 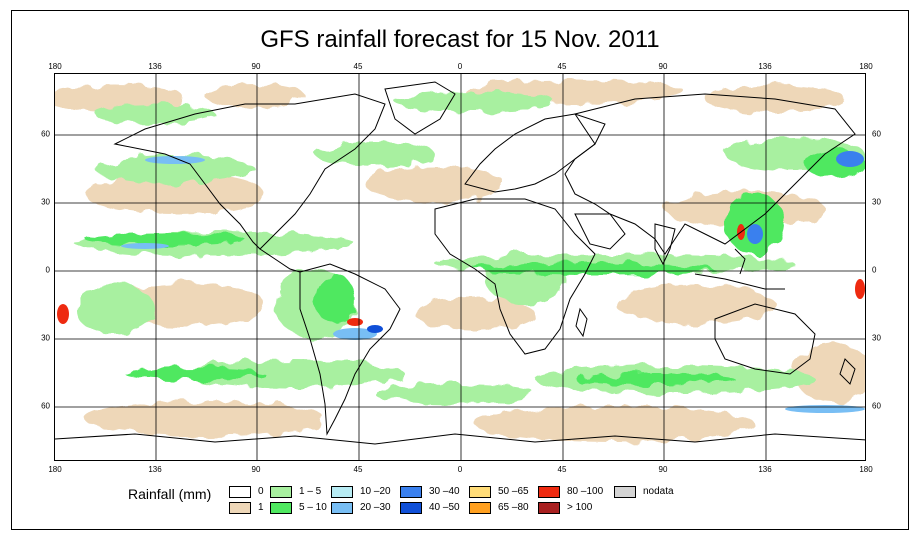 I want to click on legend-title: Rainfall (mm), so click(x=170, y=494).